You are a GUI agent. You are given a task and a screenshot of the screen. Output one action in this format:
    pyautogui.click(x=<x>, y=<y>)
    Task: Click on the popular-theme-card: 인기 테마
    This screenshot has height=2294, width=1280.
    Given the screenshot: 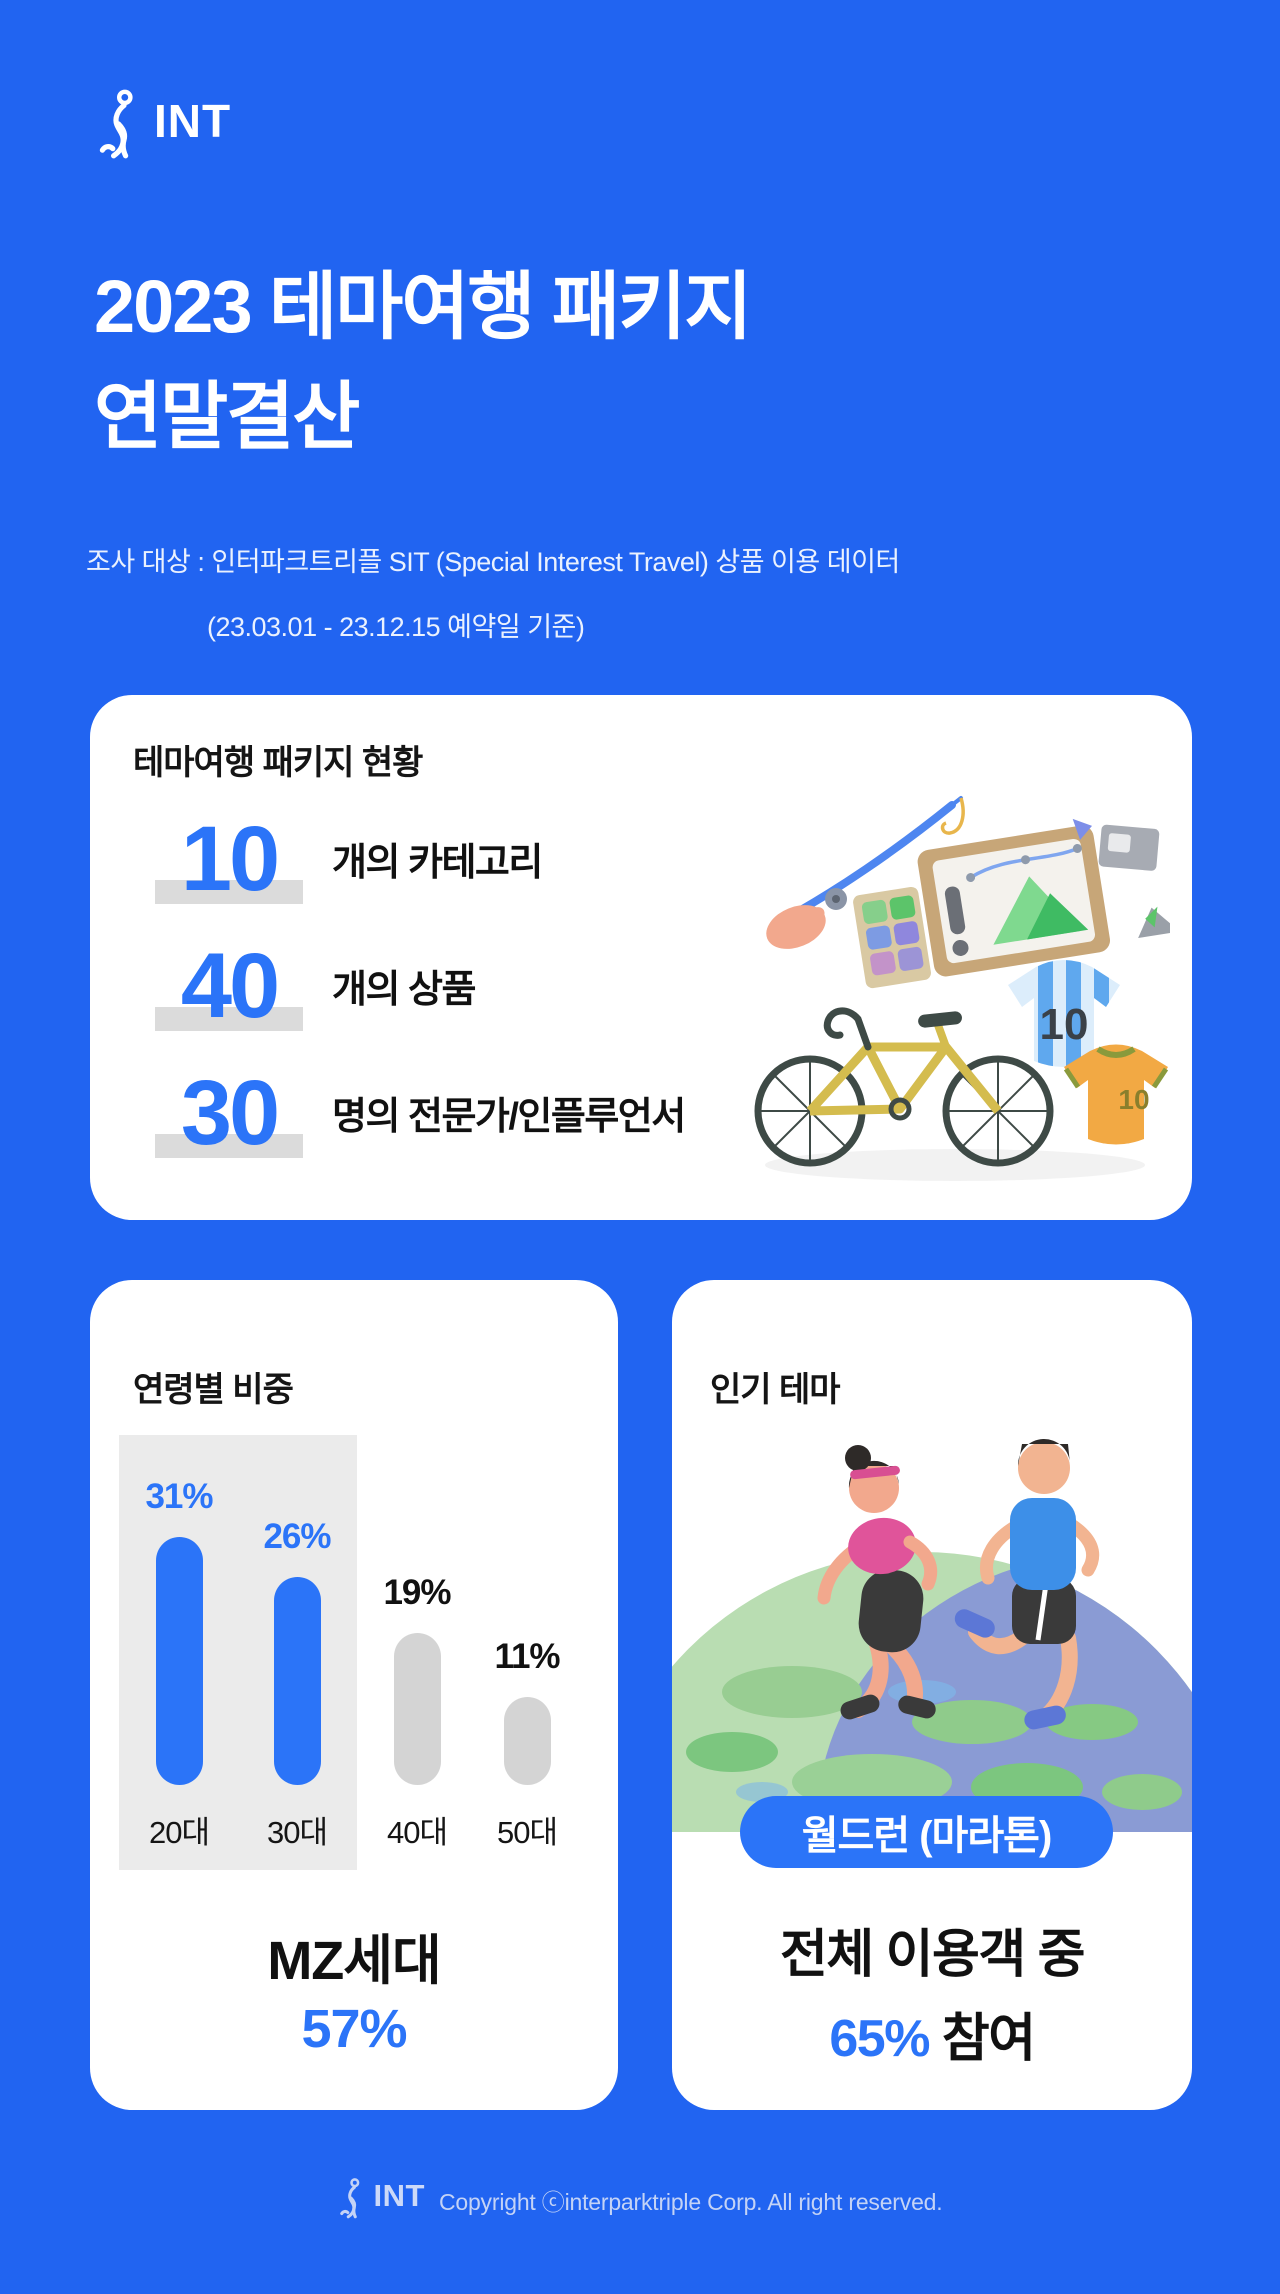 What is the action you would take?
    pyautogui.click(x=932, y=1695)
    